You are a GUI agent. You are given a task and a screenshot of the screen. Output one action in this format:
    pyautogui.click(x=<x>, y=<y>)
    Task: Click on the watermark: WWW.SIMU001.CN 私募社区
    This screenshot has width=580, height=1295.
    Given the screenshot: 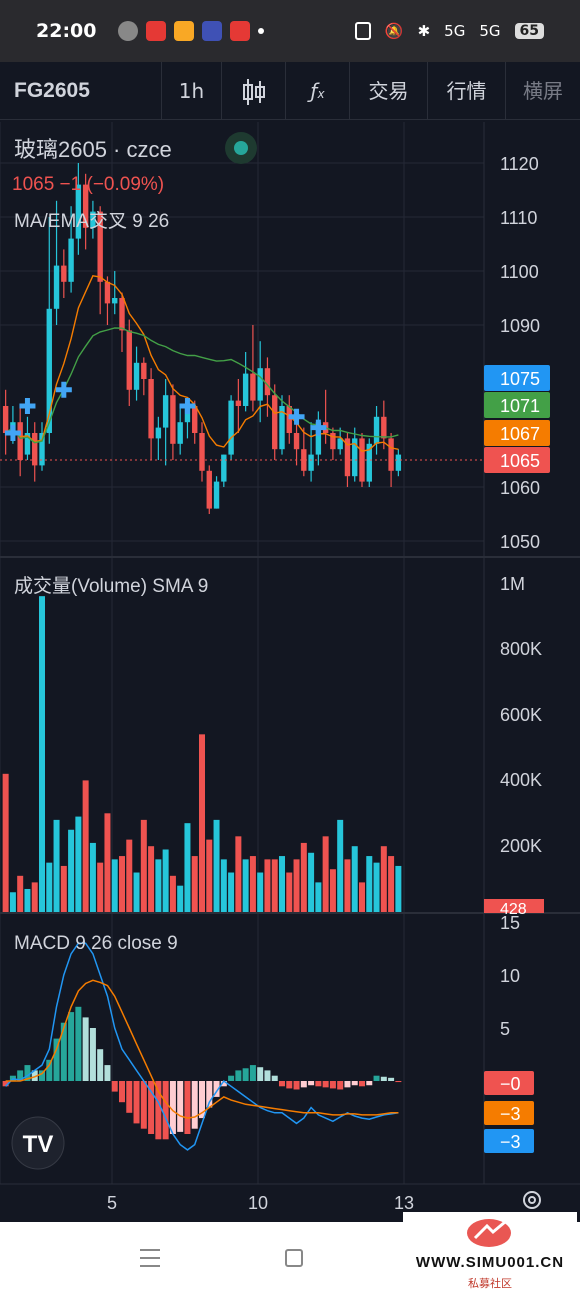 What is the action you would take?
    pyautogui.click(x=490, y=1253)
    